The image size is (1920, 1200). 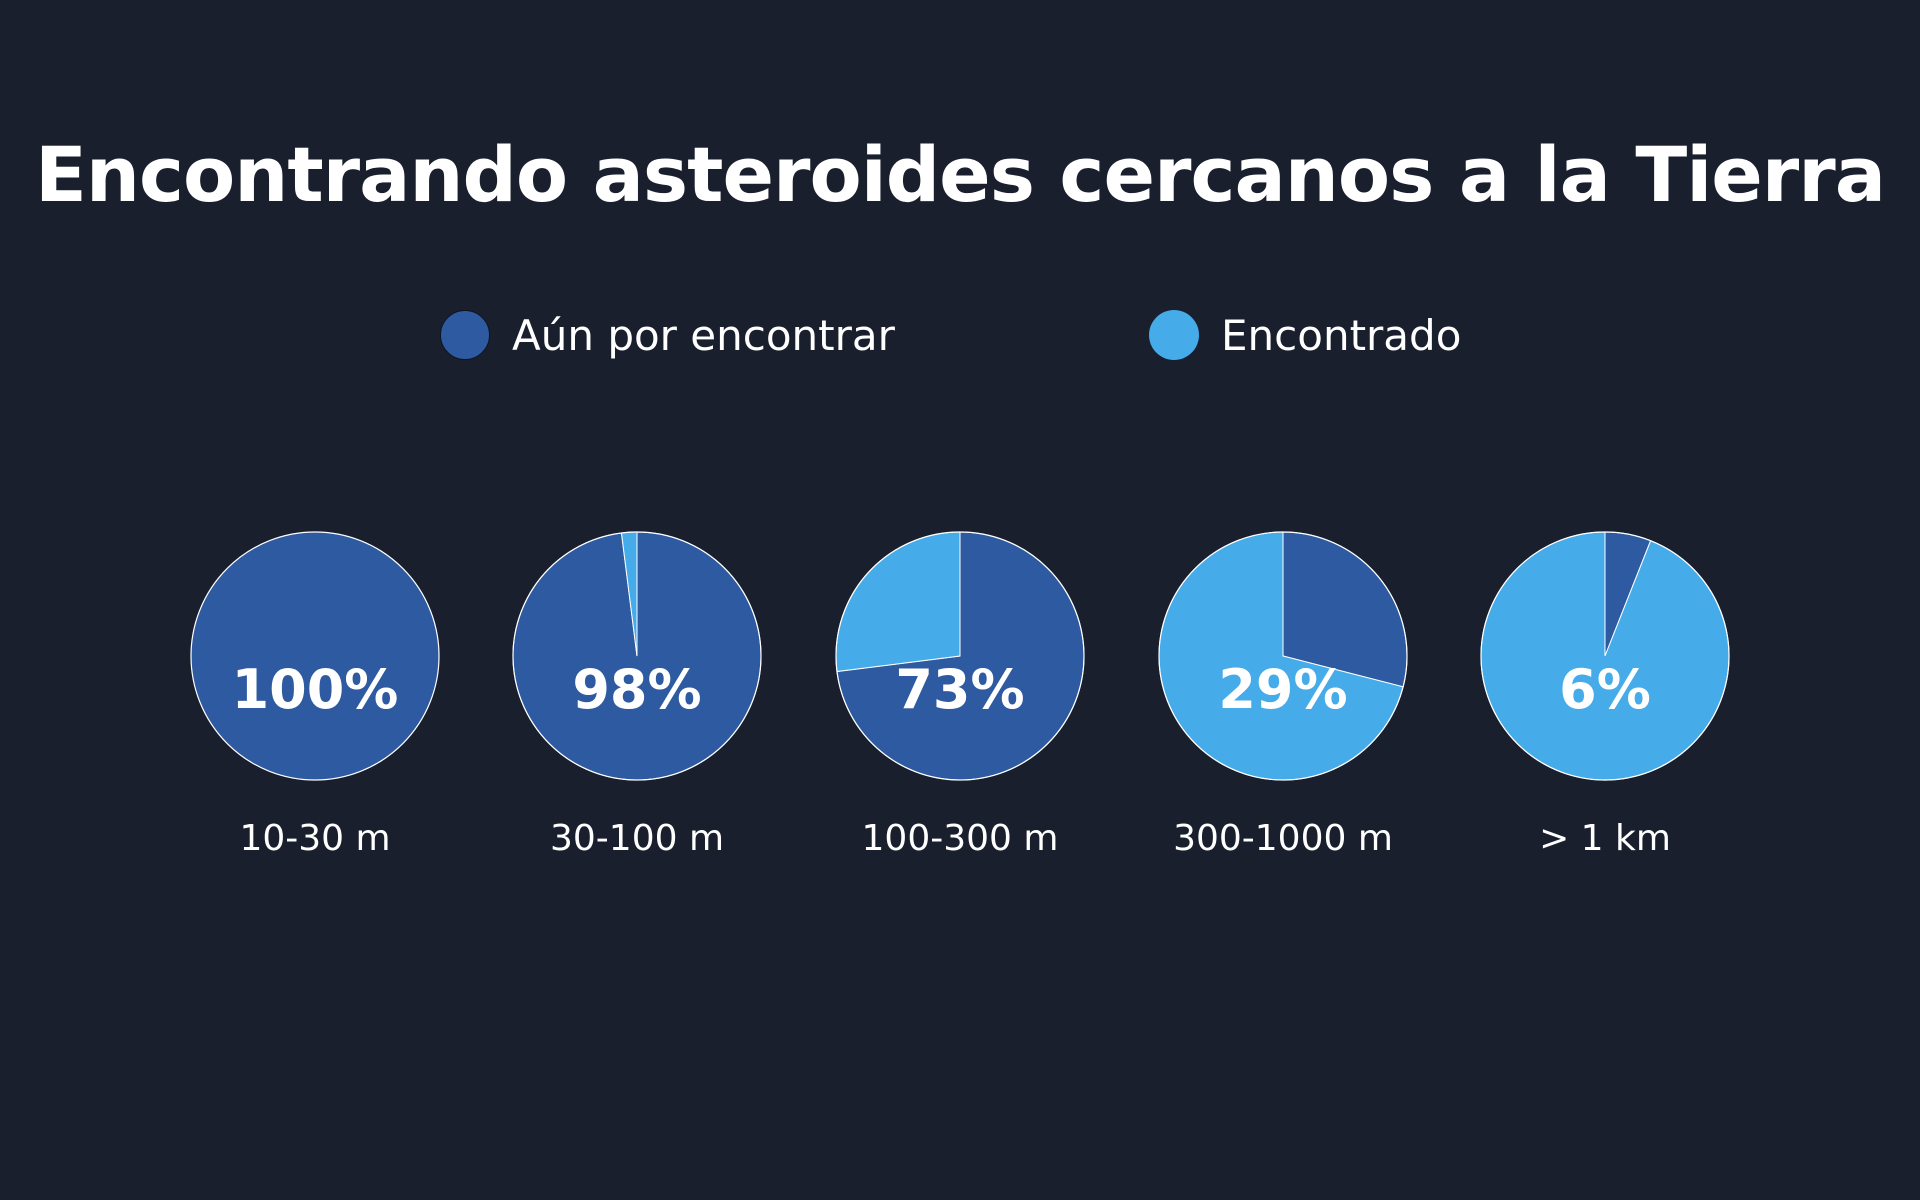 What do you see at coordinates (960, 838) in the screenshot?
I see `category-label-2: 100-300 m` at bounding box center [960, 838].